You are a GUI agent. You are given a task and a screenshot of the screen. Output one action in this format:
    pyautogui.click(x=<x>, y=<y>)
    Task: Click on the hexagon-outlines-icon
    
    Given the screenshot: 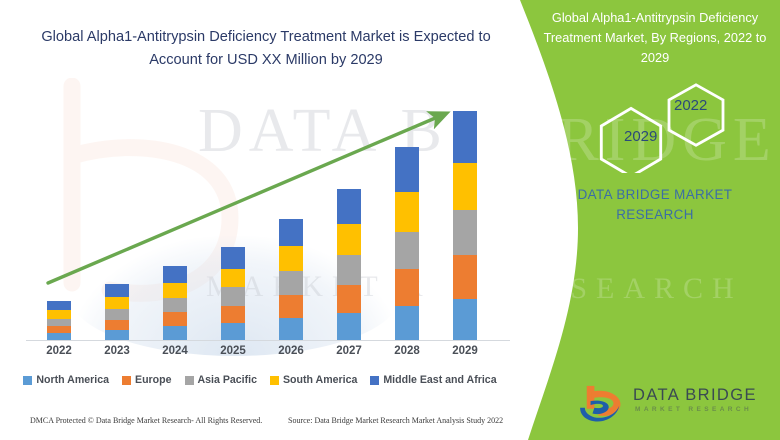 What is the action you would take?
    pyautogui.click(x=662, y=131)
    